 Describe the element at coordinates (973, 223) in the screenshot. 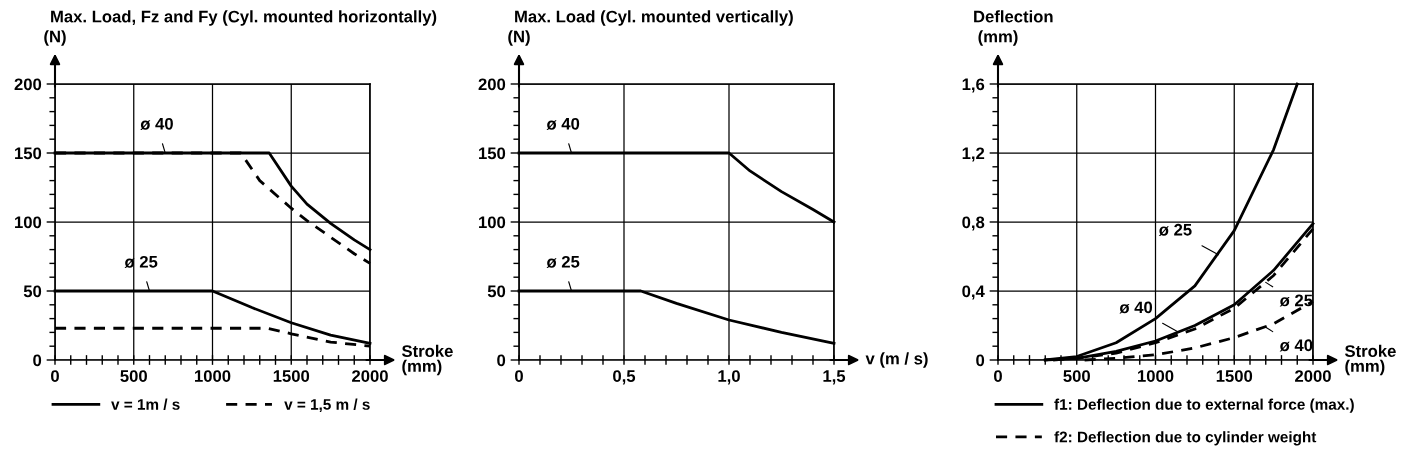

I see `y-tick-label: 0,8` at that location.